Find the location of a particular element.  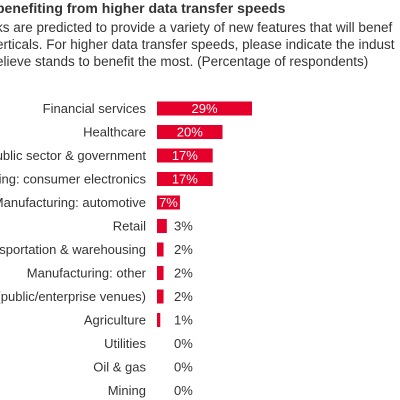

bar-row: nsportation & warehousing 2% is located at coordinates (96, 249).